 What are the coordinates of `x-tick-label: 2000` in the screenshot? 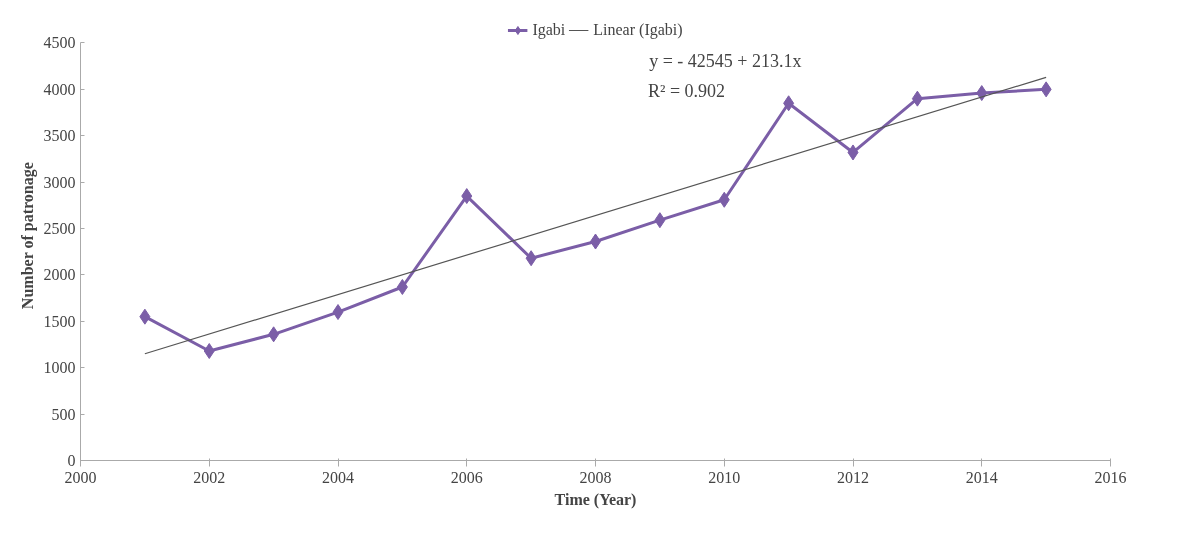 It's located at (80, 477).